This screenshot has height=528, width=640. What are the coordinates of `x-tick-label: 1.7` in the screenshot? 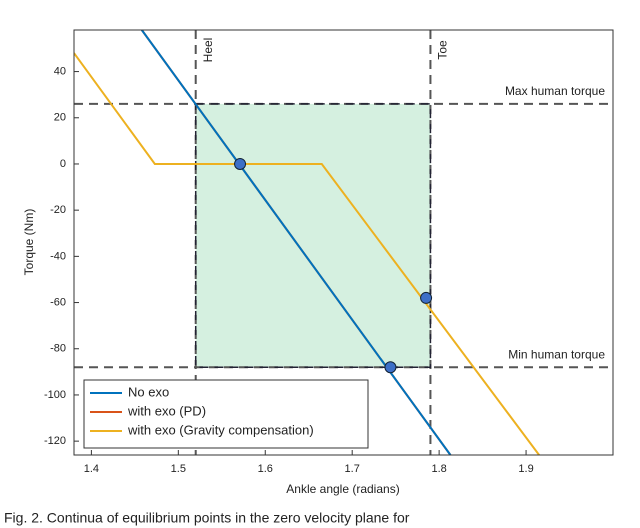 It's located at (352, 469).